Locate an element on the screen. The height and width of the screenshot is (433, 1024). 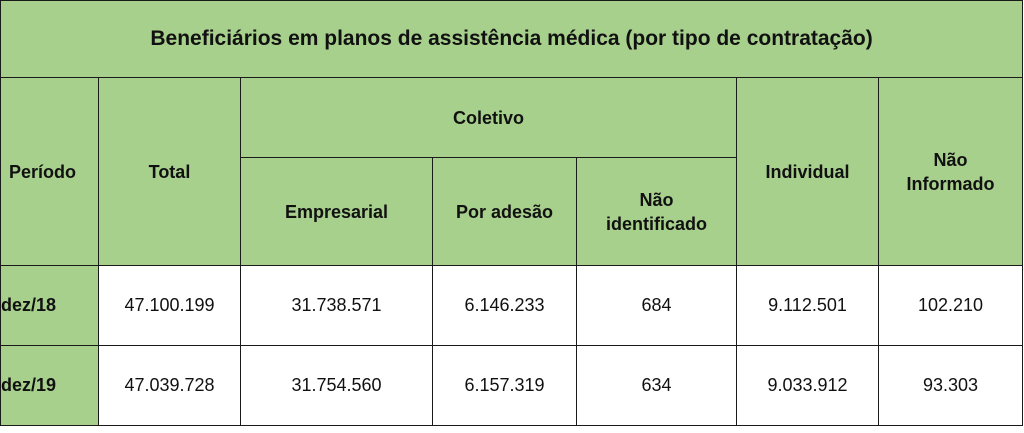
cell-total: 47.100.199 is located at coordinates (169, 305).